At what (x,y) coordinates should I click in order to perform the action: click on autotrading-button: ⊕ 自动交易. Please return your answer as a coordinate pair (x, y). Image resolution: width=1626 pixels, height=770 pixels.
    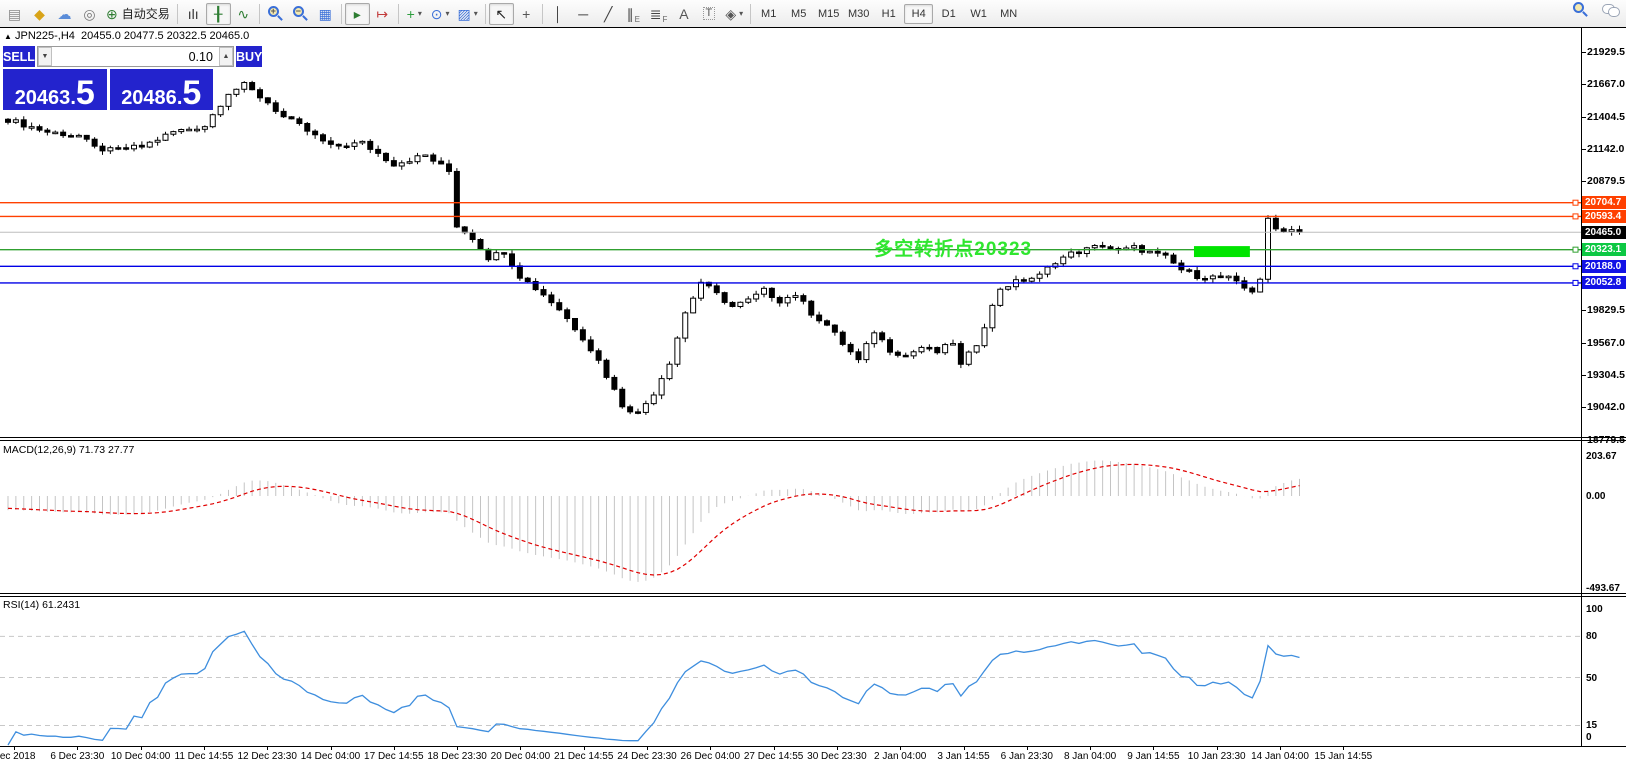
    Looking at the image, I should click on (138, 14).